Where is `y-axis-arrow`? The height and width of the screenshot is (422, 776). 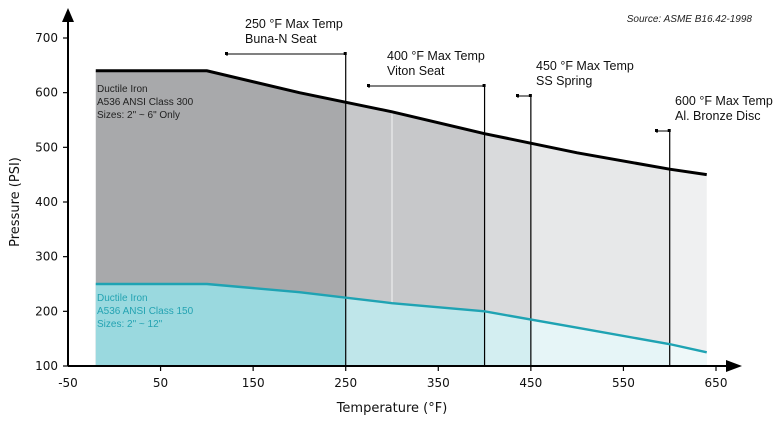
y-axis-arrow is located at coordinates (68, 15).